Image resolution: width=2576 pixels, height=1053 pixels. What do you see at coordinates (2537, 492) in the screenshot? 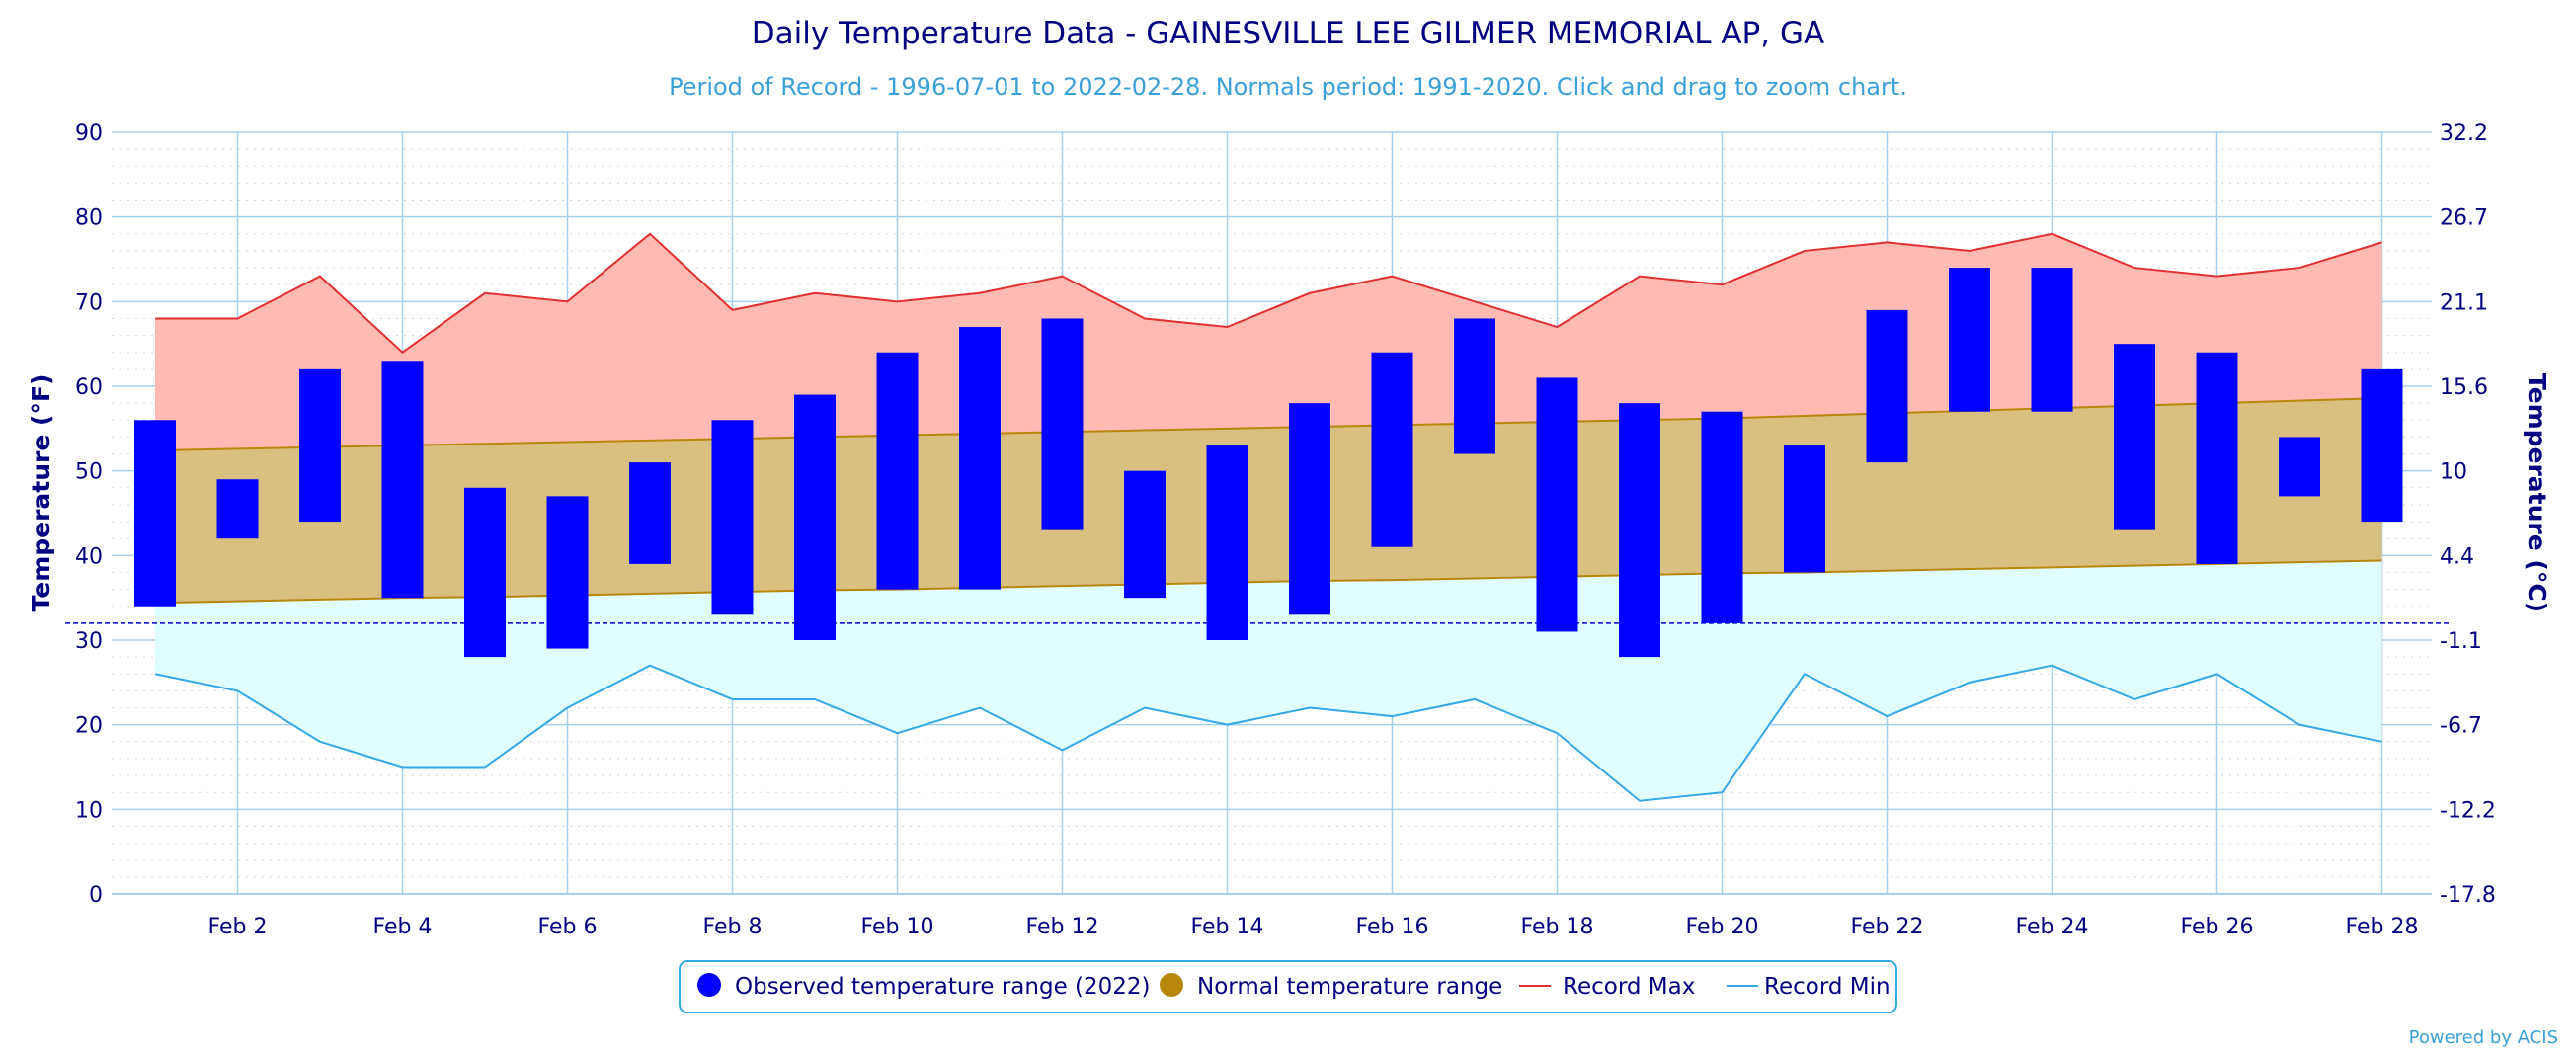
I see `y-axis-title-right: Temperature (°C)` at bounding box center [2537, 492].